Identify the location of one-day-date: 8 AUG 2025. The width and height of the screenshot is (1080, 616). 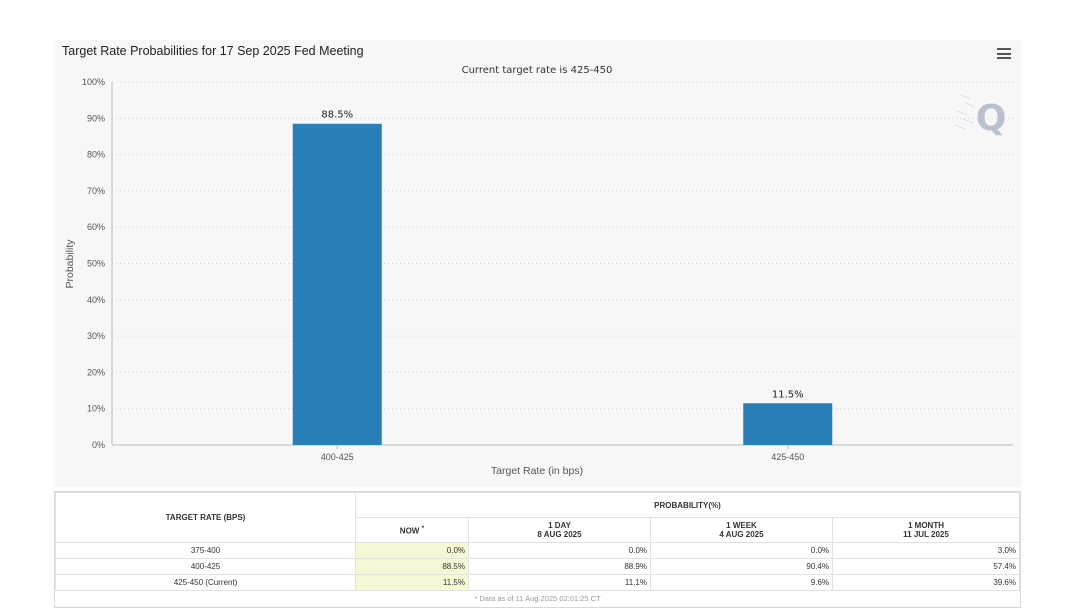
(559, 534).